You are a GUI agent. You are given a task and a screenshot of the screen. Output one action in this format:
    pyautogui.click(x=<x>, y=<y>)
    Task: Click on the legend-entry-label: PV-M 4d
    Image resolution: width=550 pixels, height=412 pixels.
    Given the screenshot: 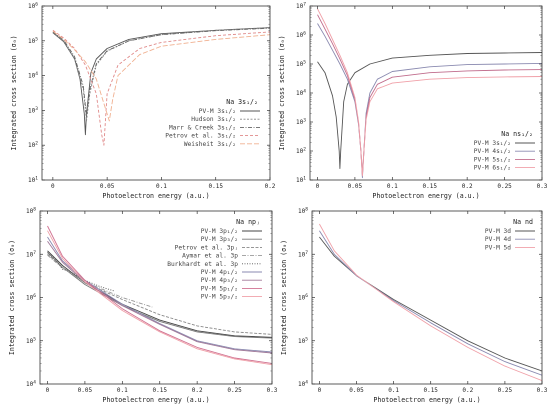 What is the action you would take?
    pyautogui.click(x=498, y=239)
    